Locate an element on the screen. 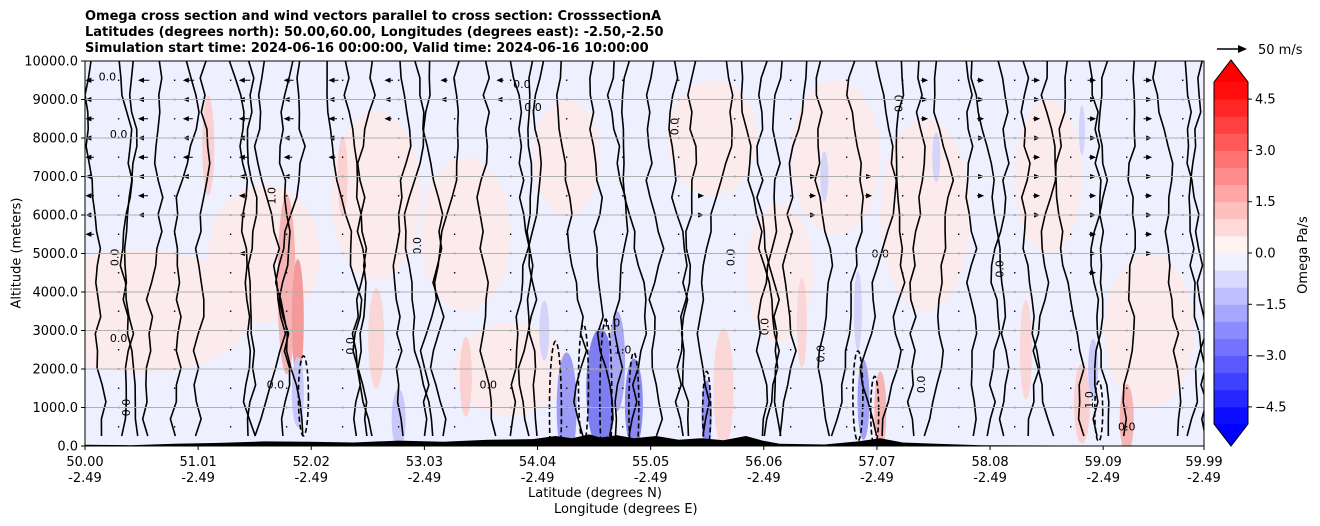 Image resolution: width=1320 pixels, height=526 pixels. colorbar-tick-label: −1.5 is located at coordinates (1271, 305).